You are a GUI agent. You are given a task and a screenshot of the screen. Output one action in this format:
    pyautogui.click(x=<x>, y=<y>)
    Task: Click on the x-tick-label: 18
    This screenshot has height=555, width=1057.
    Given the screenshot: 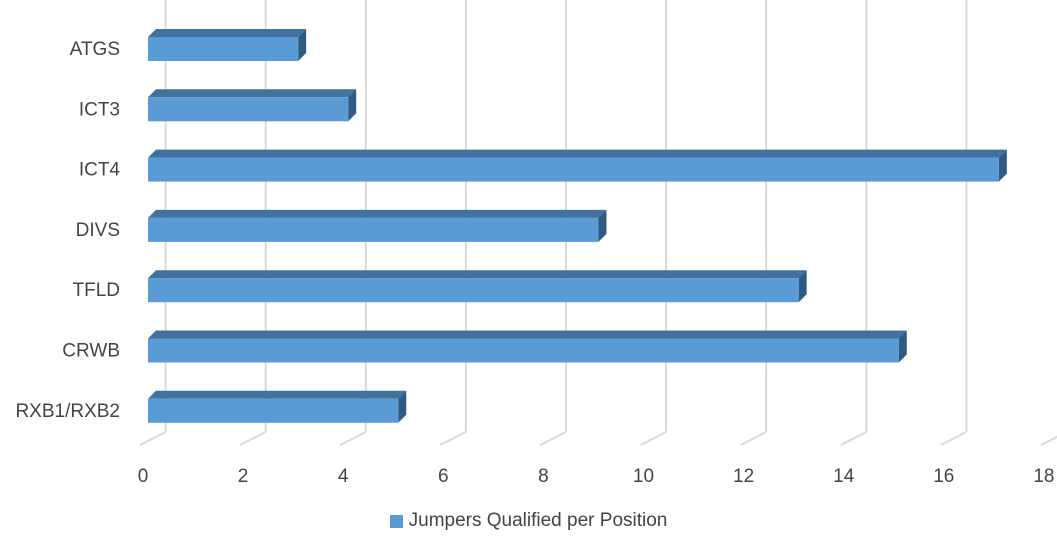 What is the action you would take?
    pyautogui.click(x=1043, y=476)
    